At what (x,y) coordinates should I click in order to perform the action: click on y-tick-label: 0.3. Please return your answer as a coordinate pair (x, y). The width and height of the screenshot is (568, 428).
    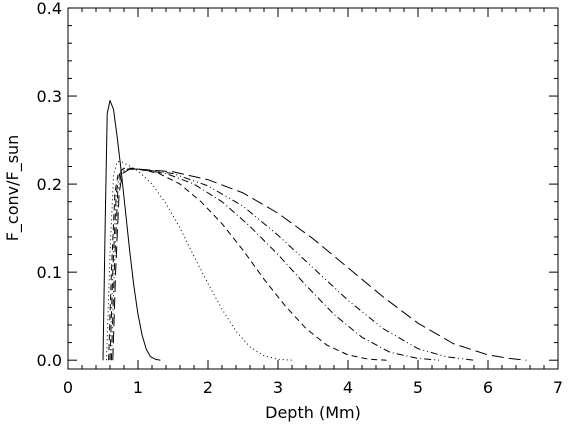
    Looking at the image, I should click on (49, 96).